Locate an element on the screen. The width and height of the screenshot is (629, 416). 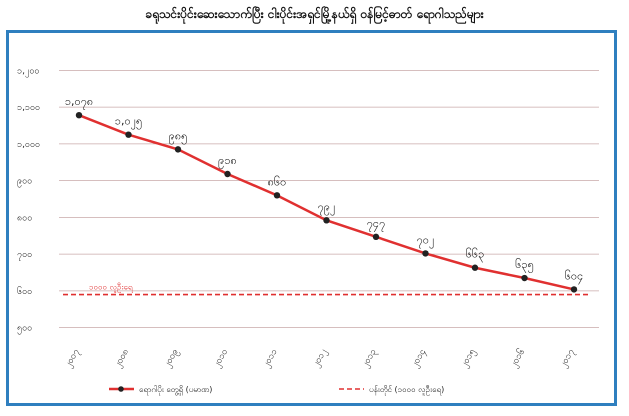
data-label: ၁,၀၇၈ is located at coordinates (79, 102).